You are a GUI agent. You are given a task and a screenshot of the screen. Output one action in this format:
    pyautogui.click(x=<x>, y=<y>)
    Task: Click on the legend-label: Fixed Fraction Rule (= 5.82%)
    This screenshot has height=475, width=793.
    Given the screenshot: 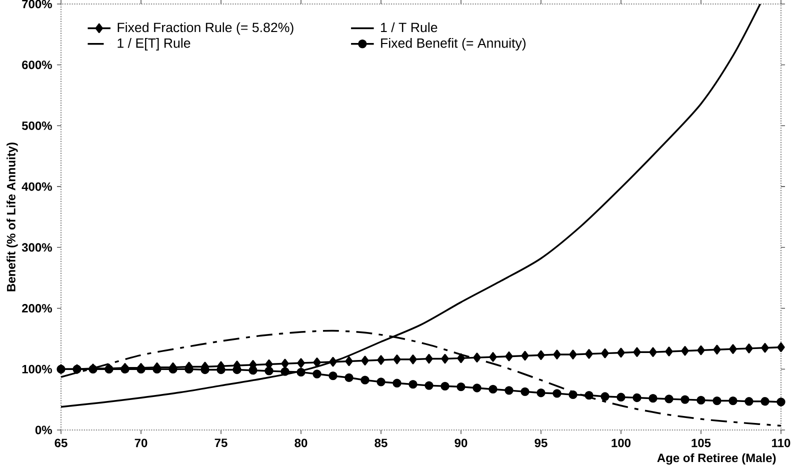 What is the action you would take?
    pyautogui.click(x=206, y=28)
    